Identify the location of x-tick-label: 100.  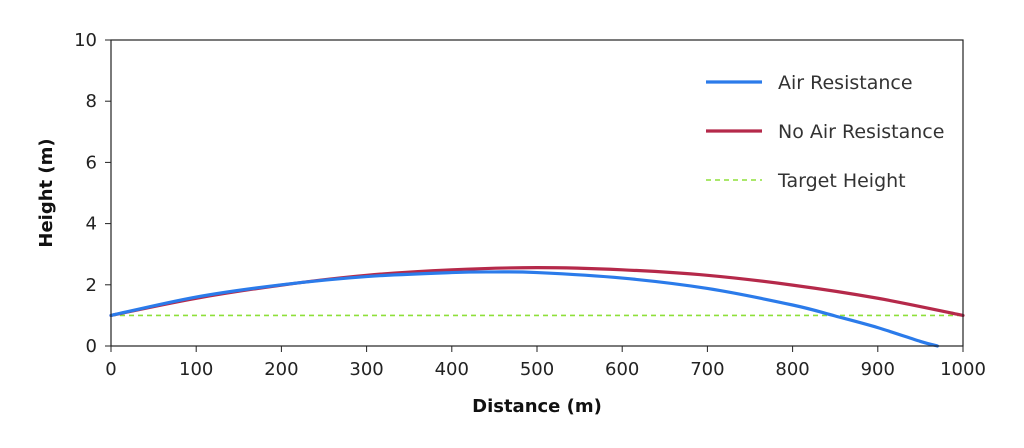
(196, 369).